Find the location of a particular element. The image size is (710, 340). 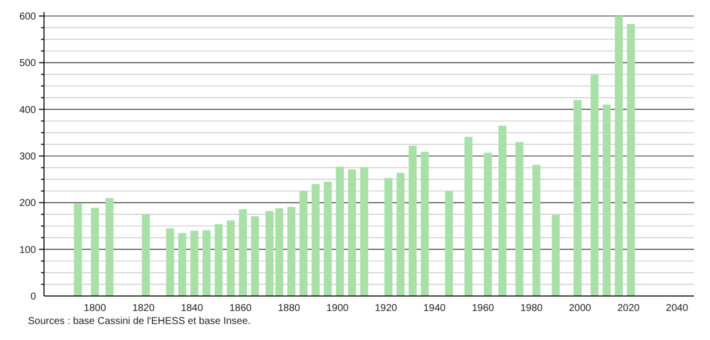

x-tick-label: 1960 is located at coordinates (483, 308).